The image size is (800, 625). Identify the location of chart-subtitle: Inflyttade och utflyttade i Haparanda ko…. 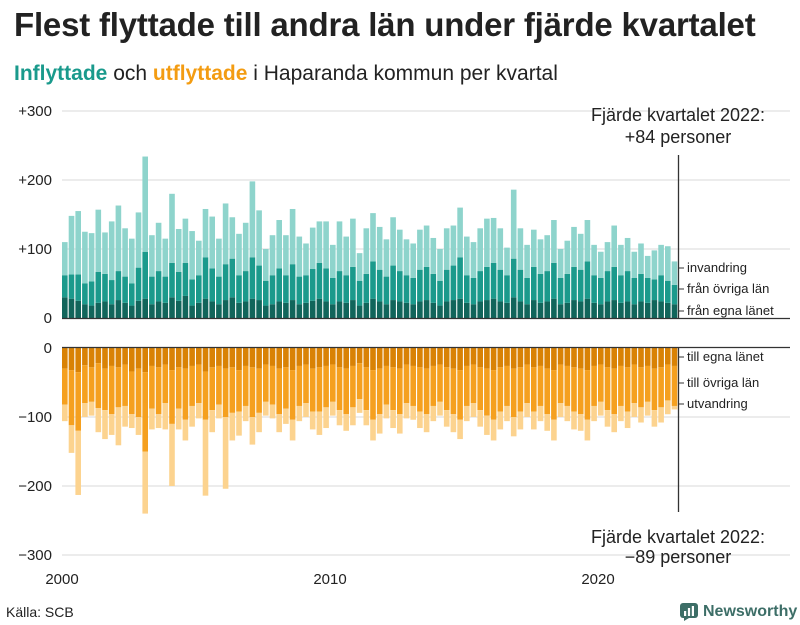
(286, 74).